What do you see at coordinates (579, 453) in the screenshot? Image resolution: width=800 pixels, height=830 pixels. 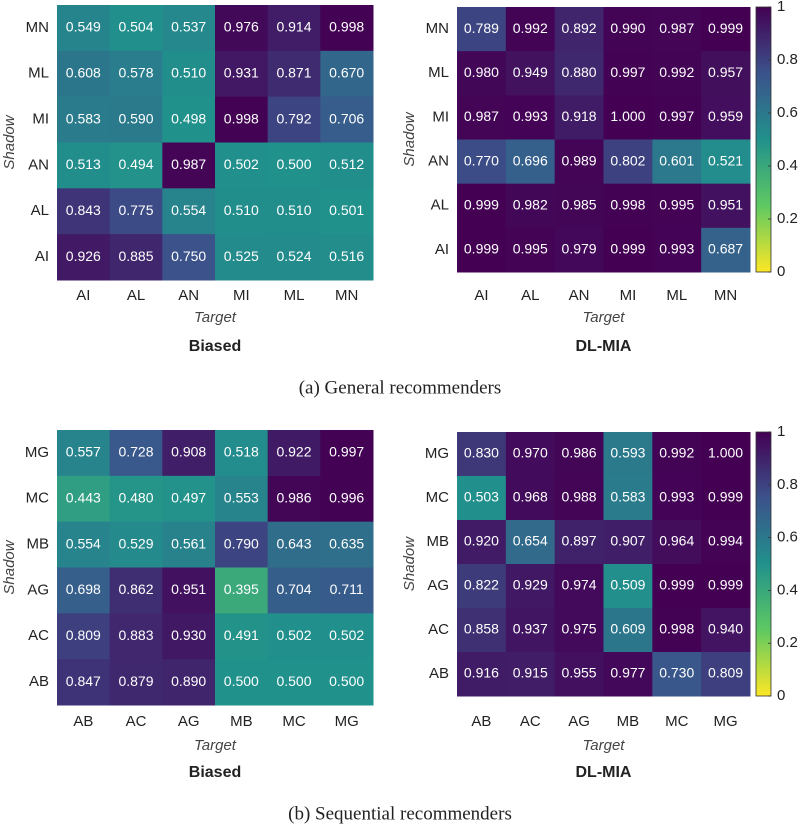 I see `cell-label: 0.986` at bounding box center [579, 453].